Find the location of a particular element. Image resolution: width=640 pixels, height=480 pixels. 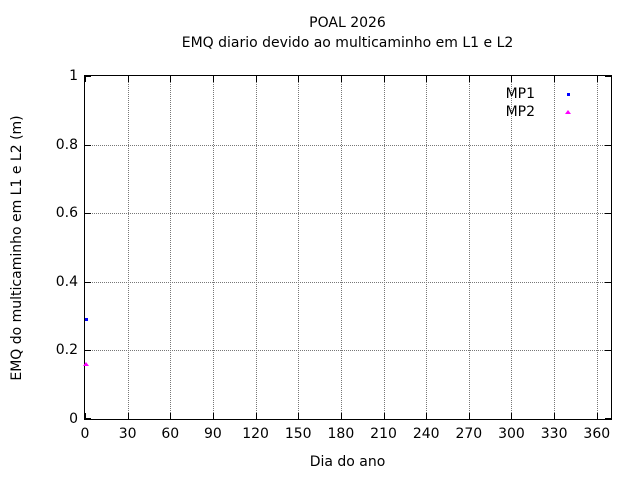

legend-entry-mp1: MP1 is located at coordinates (508, 94).